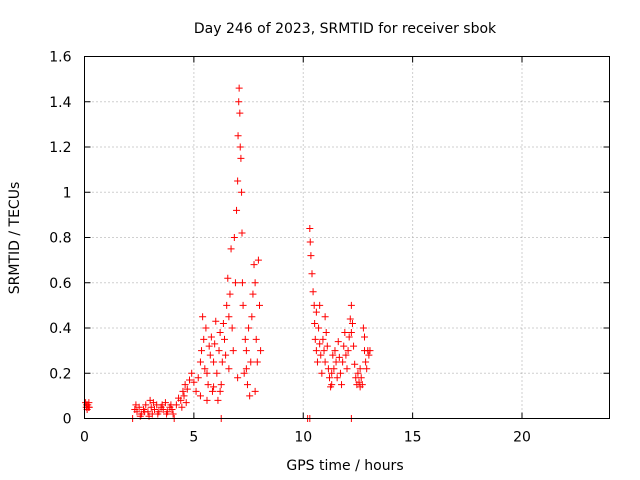 This screenshot has height=480, width=640. Describe the element at coordinates (60, 103) in the screenshot. I see `y-tick-label: 1.4` at that location.